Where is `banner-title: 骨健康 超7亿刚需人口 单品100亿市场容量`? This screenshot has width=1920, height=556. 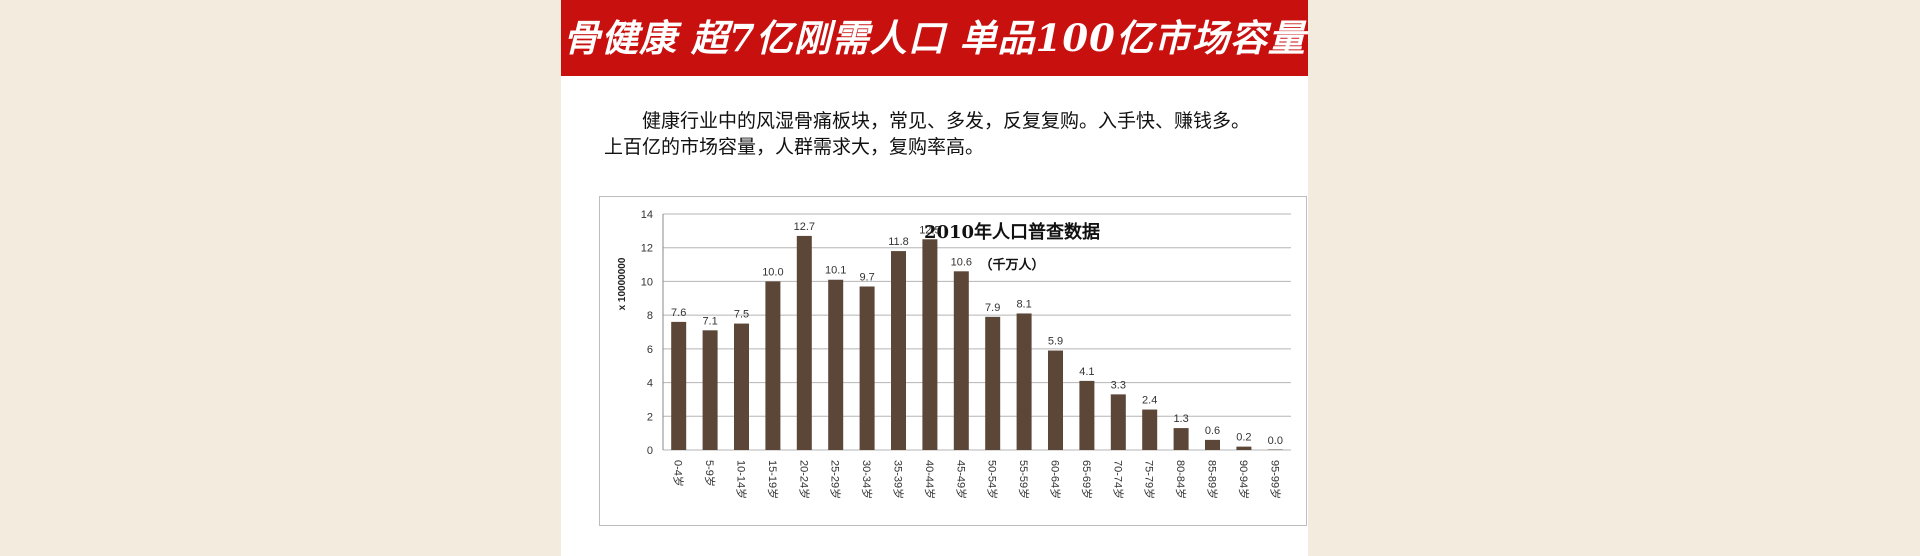 banner-title: 骨健康 超7亿刚需人口 单品100亿市场容量 is located at coordinates (934, 38).